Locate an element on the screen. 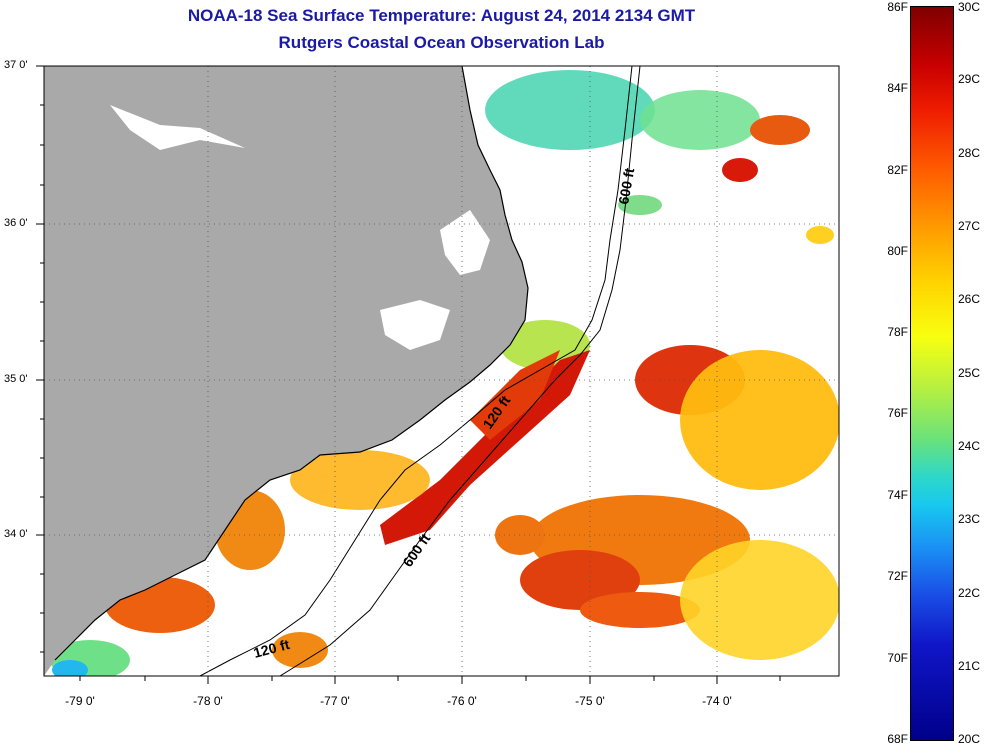 The image size is (992, 754). colorbar-f-80: 80F is located at coordinates (897, 251).